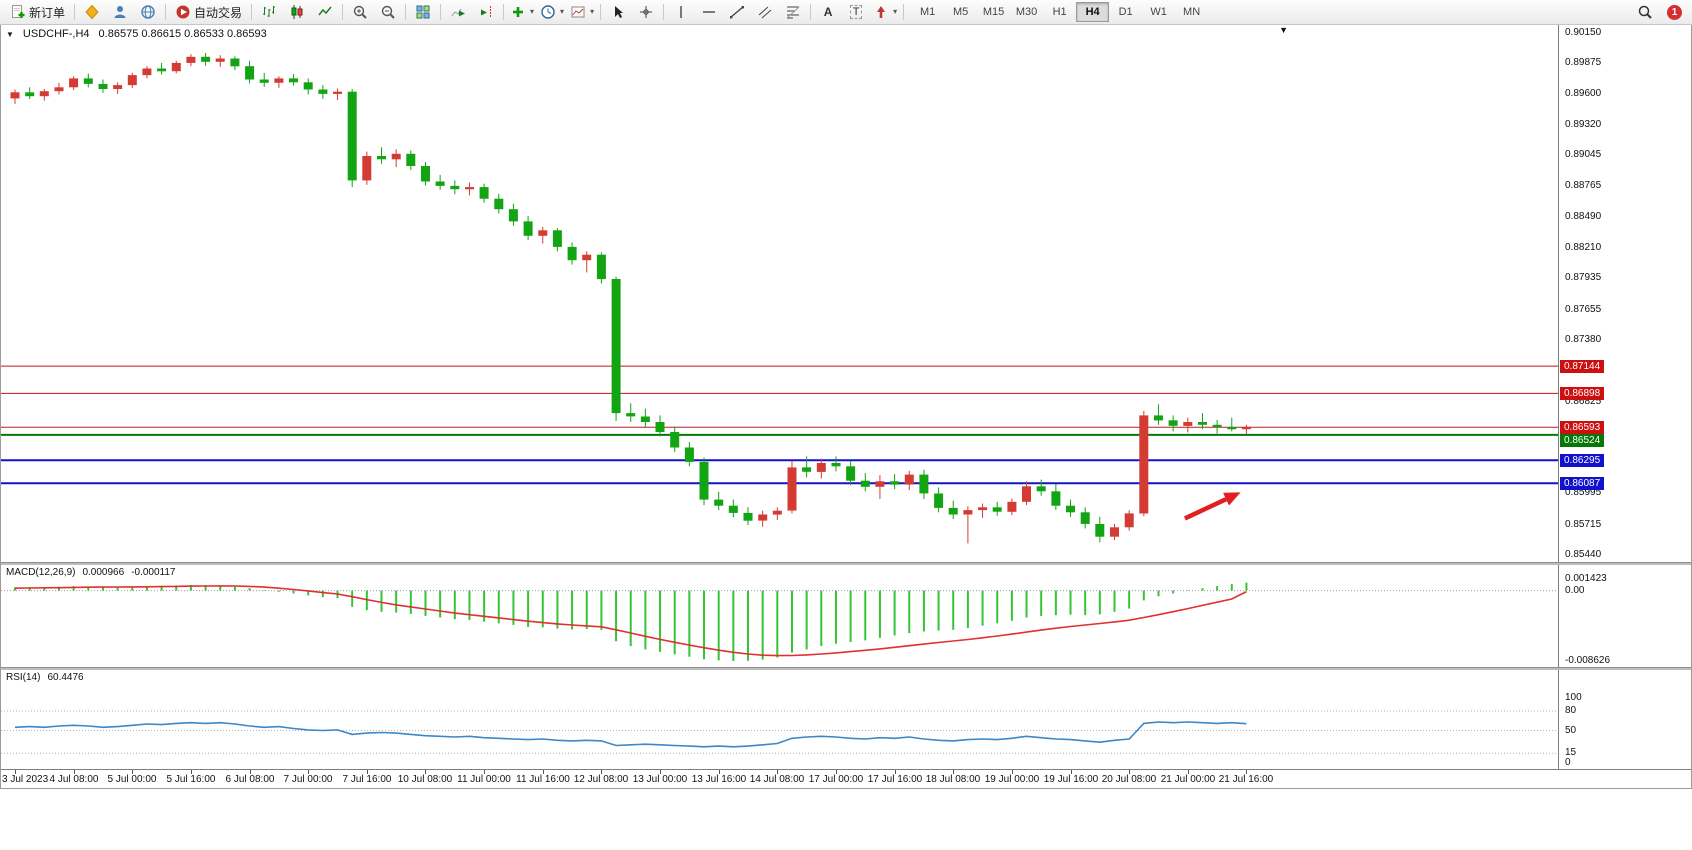 Image resolution: width=1692 pixels, height=850 pixels. Describe the element at coordinates (1125, 12) in the screenshot. I see `timeframe-button-D1: D1` at that location.